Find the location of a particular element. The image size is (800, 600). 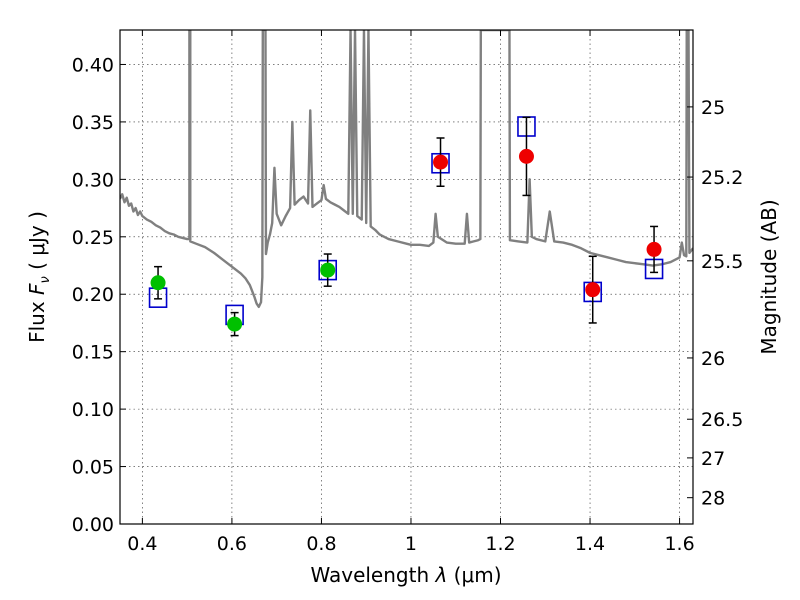

x-axis-label: Wavelength λ (μm) is located at coordinates (405, 575).